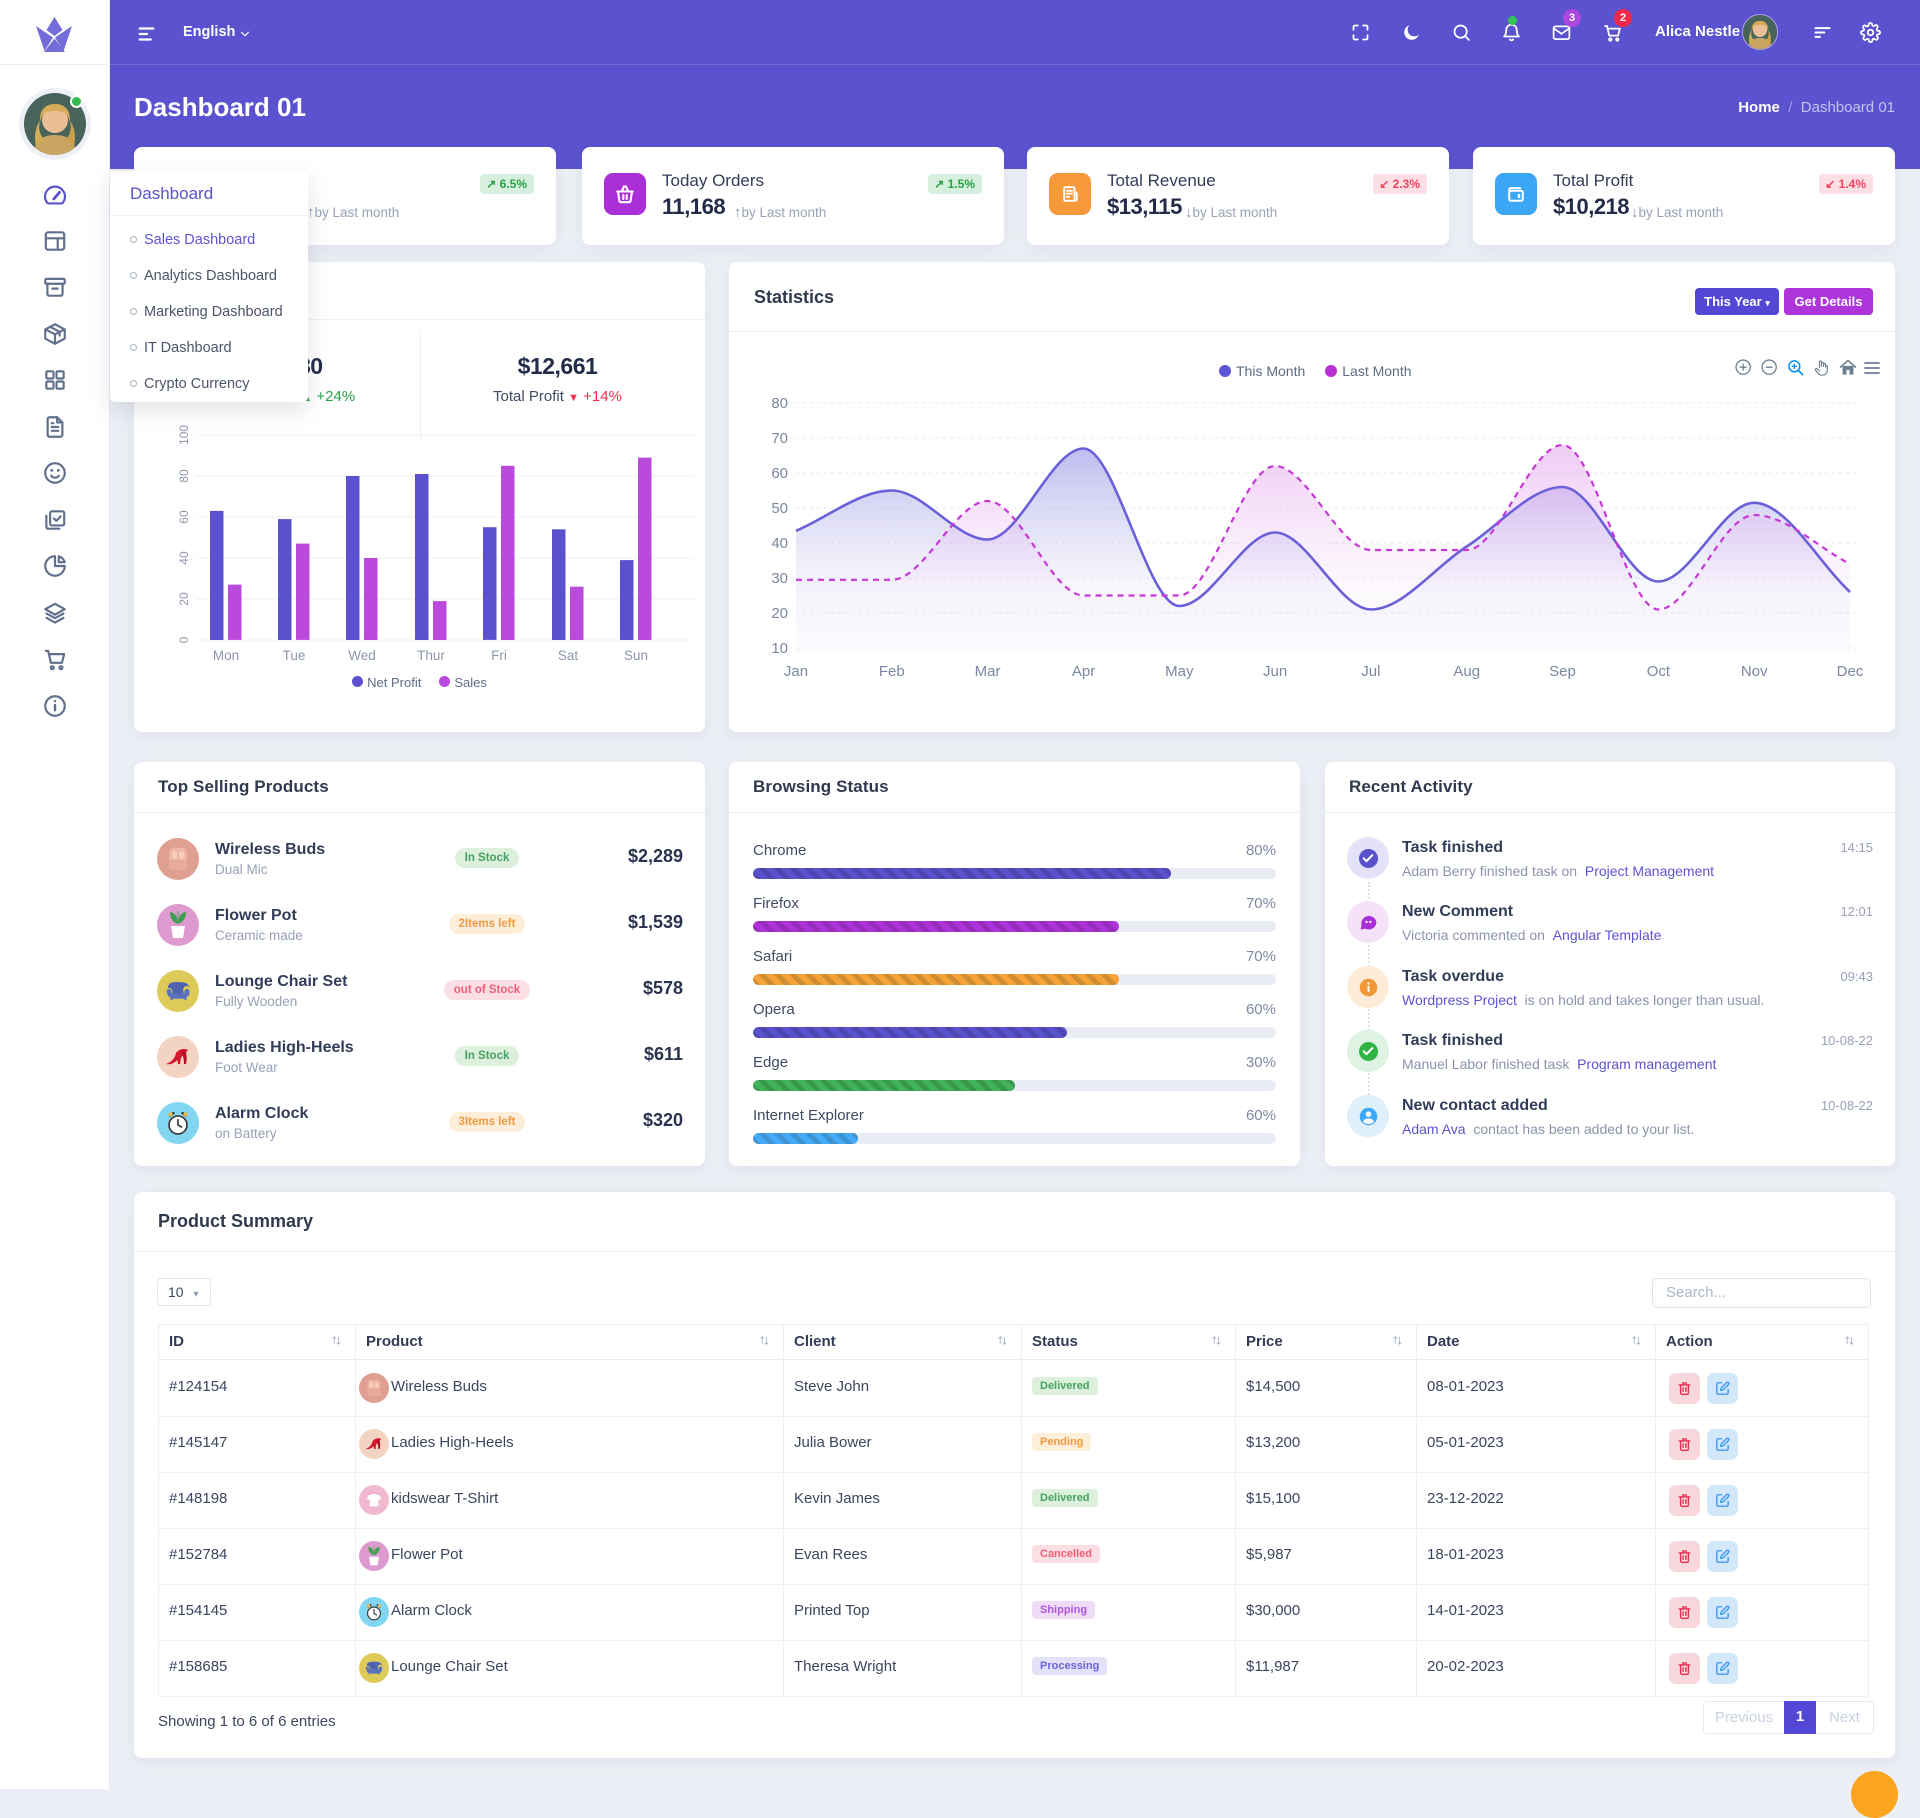 The height and width of the screenshot is (1818, 1920). Describe the element at coordinates (362, 655) in the screenshot. I see `svg-text: Wed` at that location.